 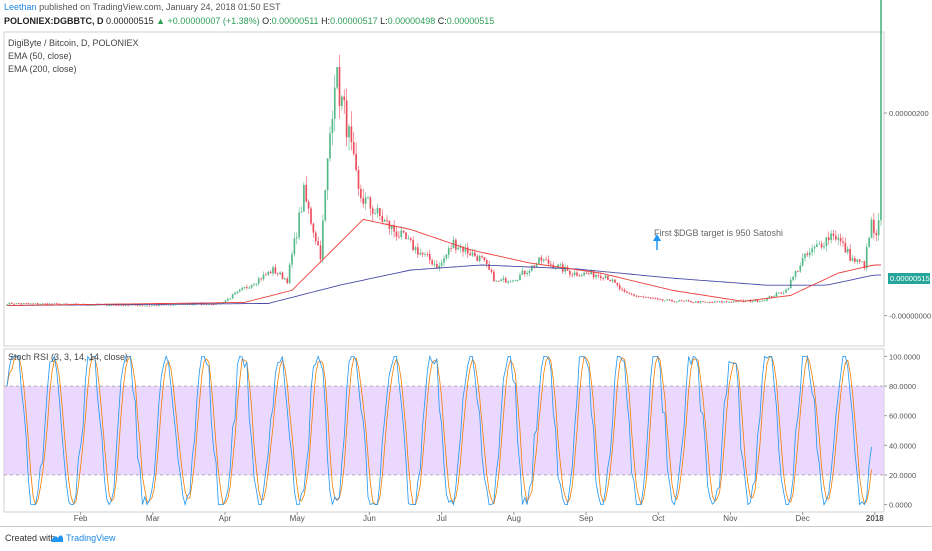 What do you see at coordinates (466, 538) in the screenshot?
I see `footer: Created with TradingView` at bounding box center [466, 538].